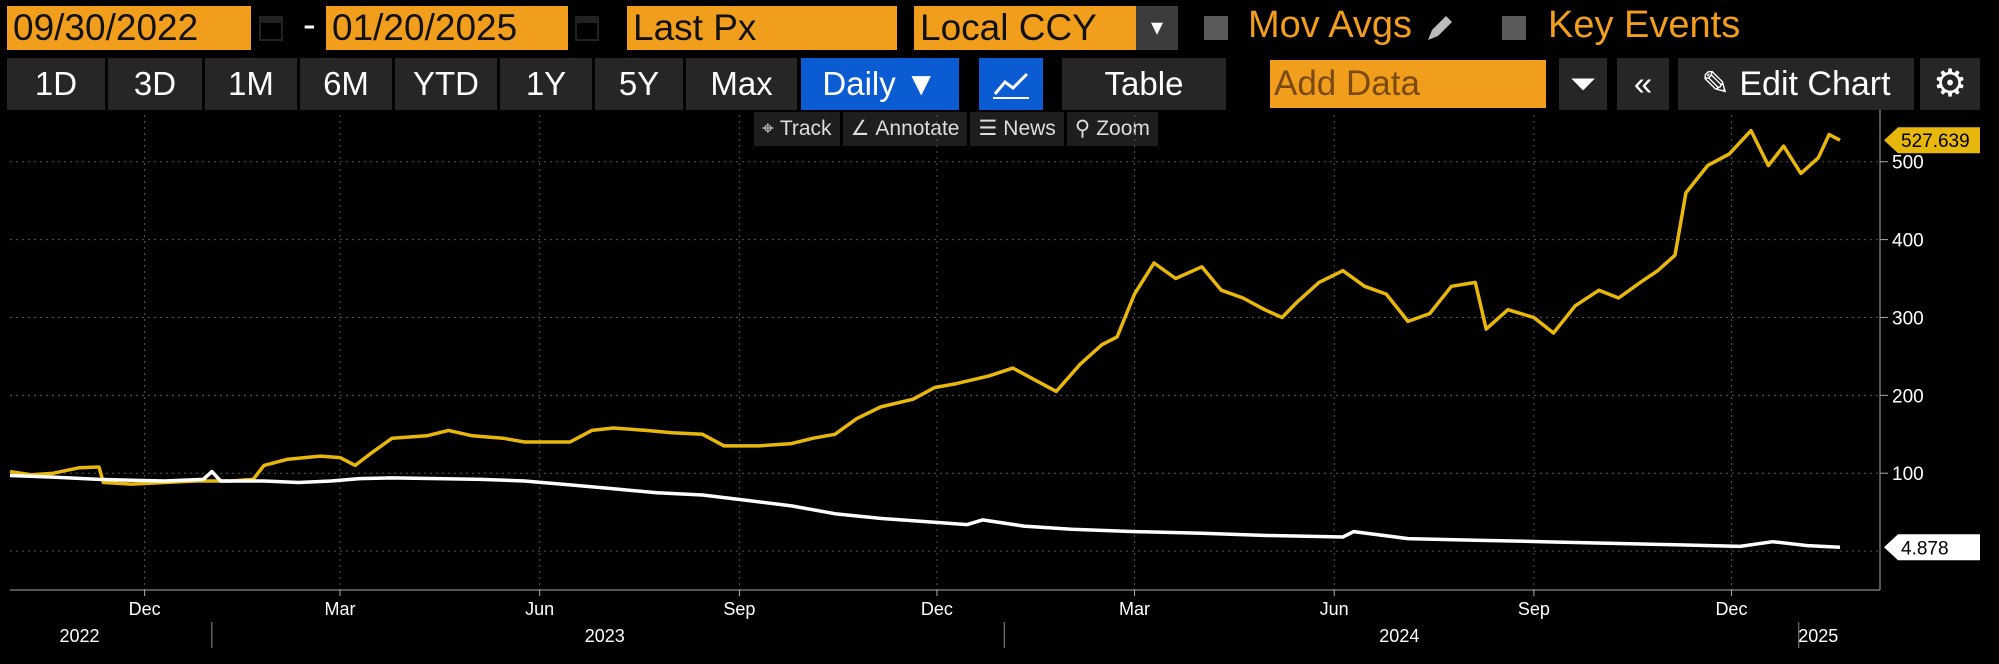 This screenshot has width=1999, height=664. I want to click on mov-avgs-label: Mov Avgs, so click(1330, 25).